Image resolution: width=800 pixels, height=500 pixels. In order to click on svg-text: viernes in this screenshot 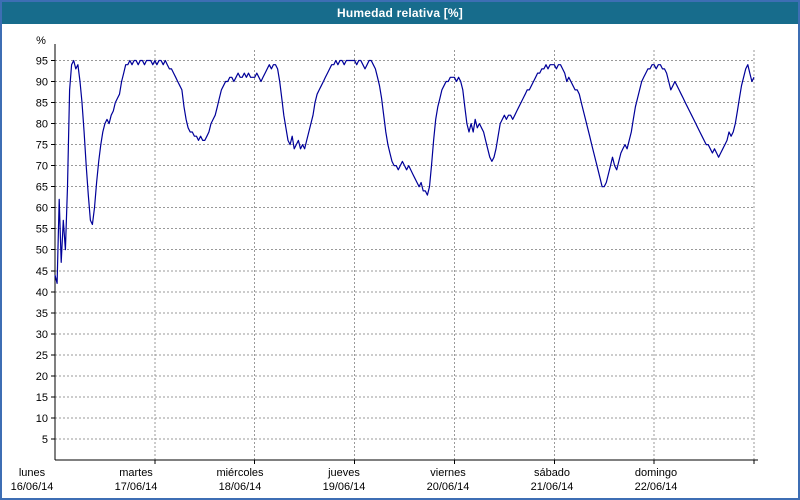, I will do `click(448, 473)`.